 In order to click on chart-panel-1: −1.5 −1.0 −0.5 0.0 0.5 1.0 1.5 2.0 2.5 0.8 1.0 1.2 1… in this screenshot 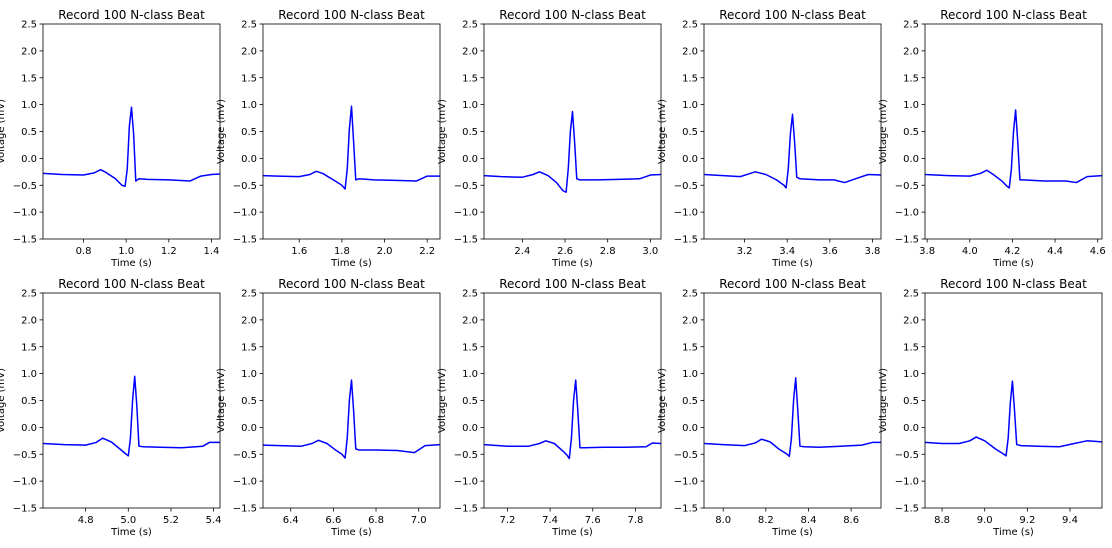, I will do `click(110, 138)`.